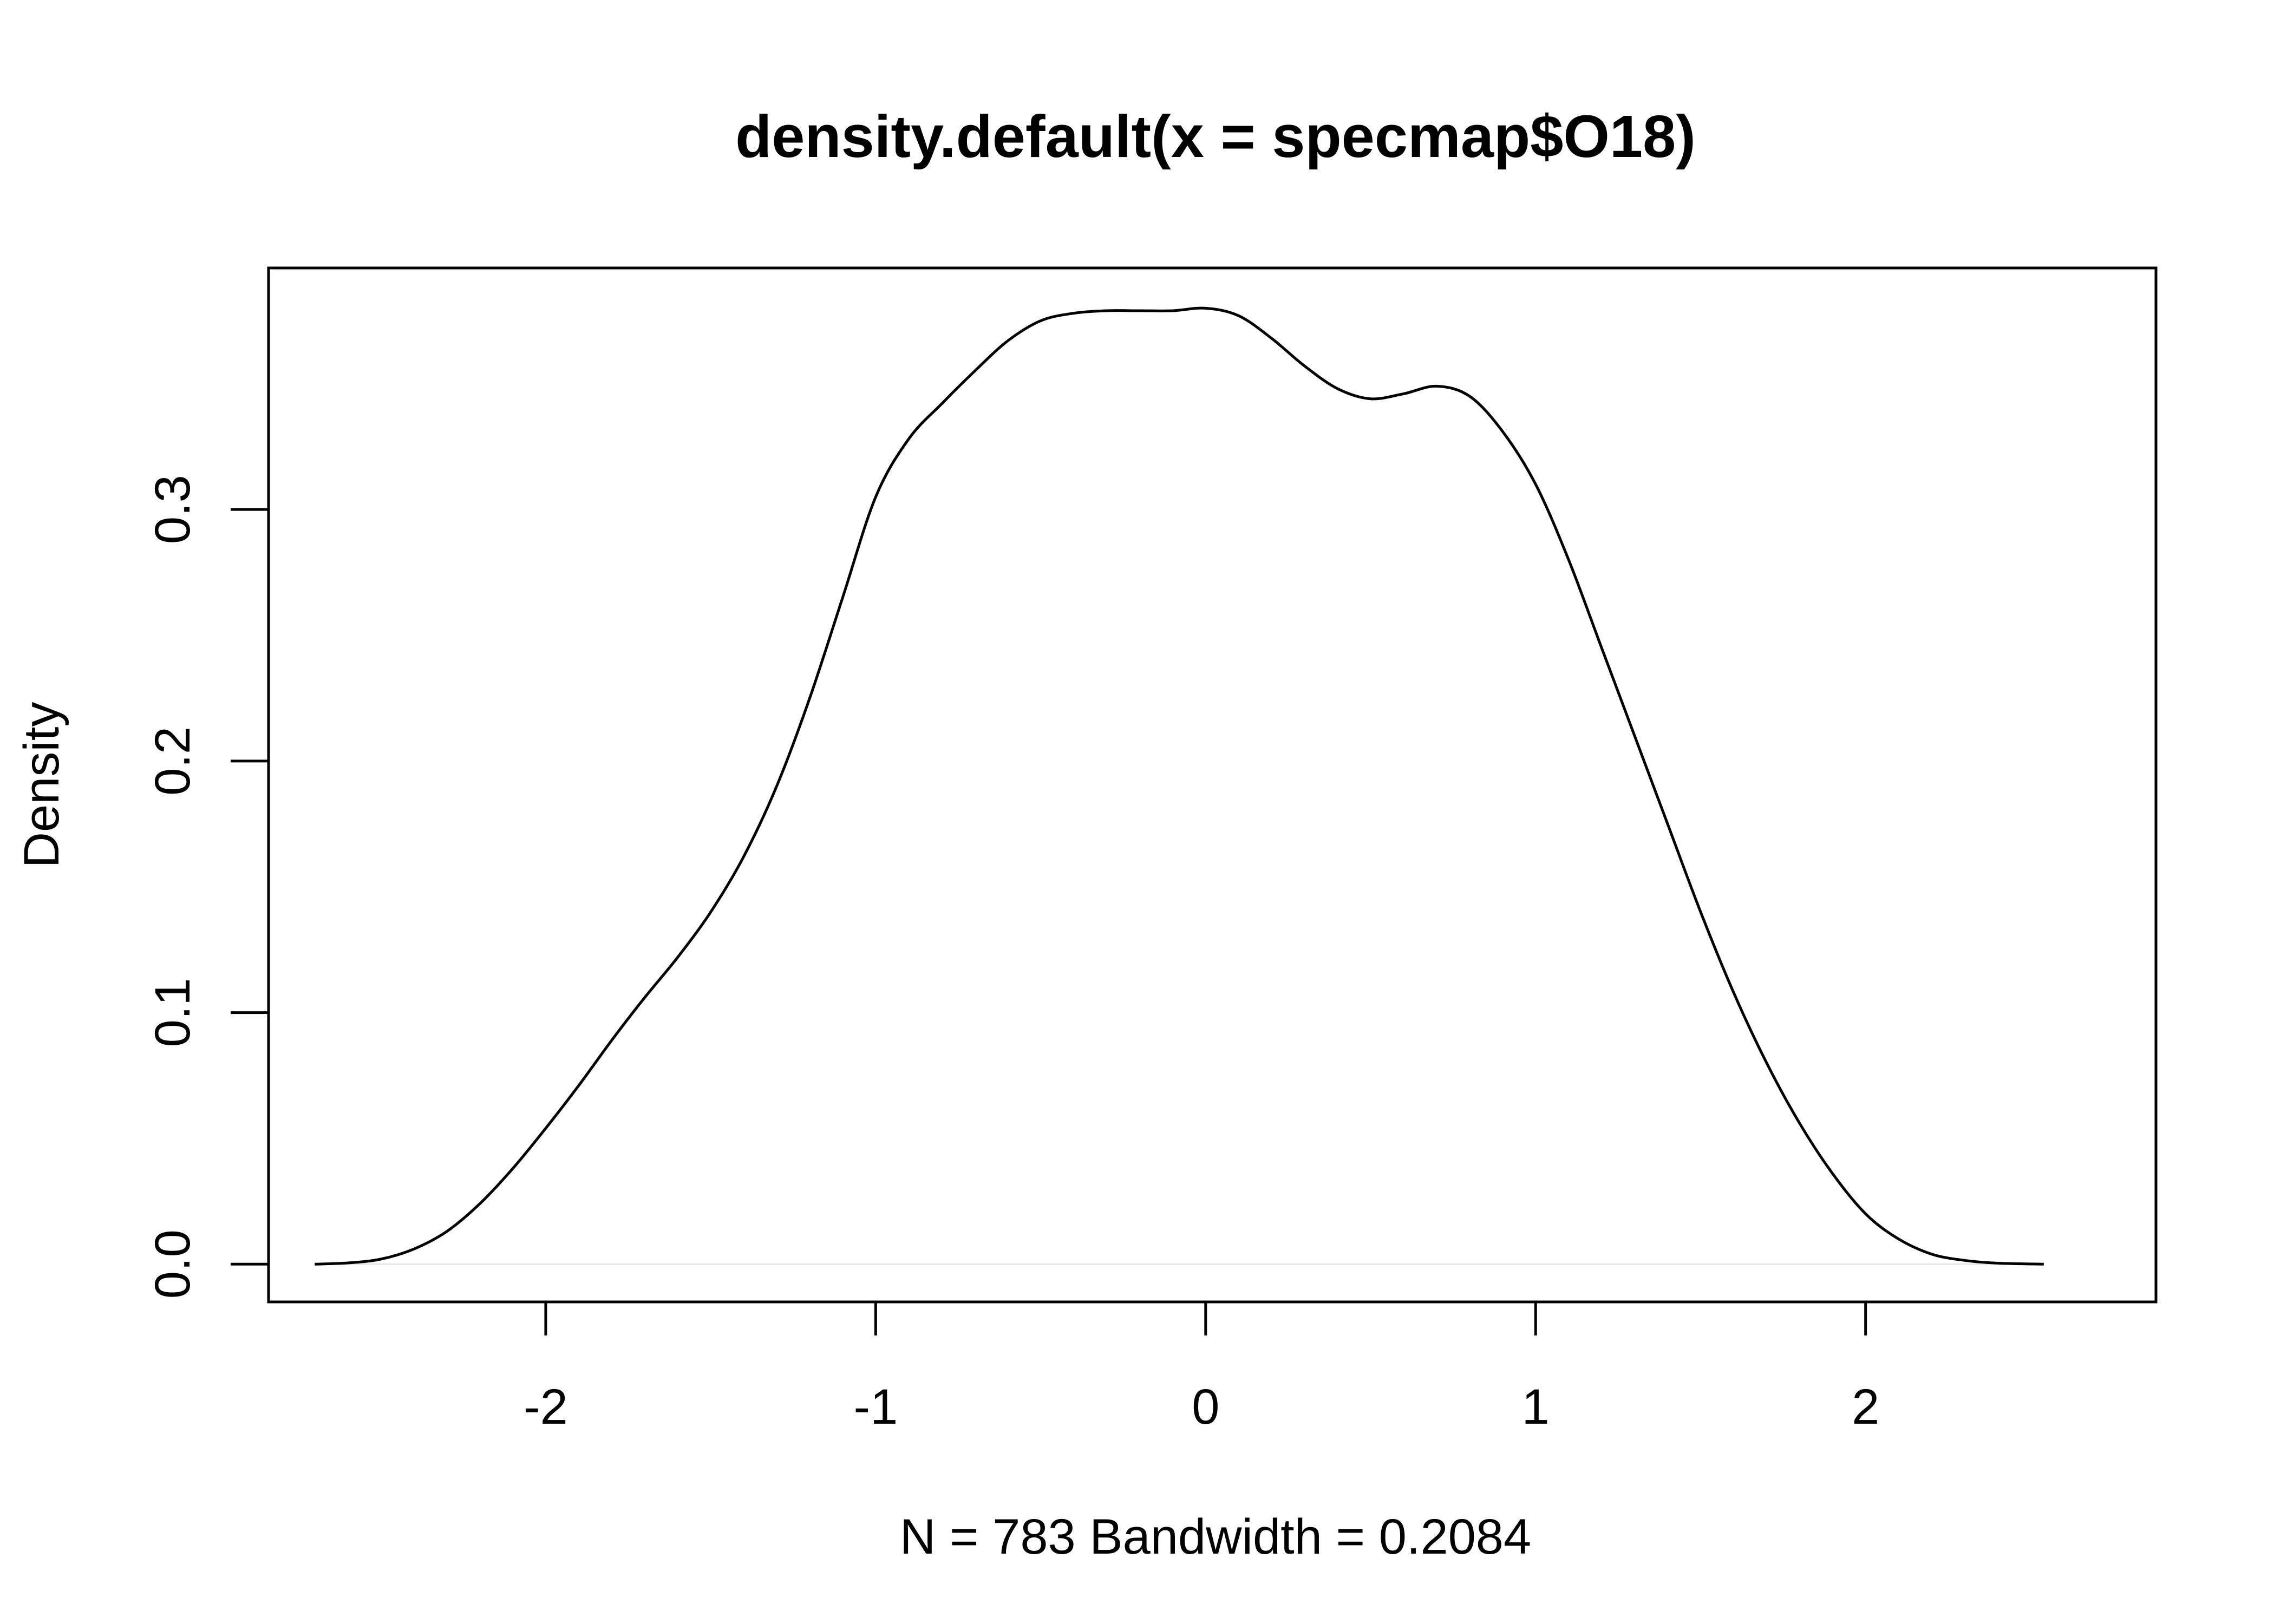 The height and width of the screenshot is (1624, 2274). I want to click on x-axis: -2 -1 0 1 2, so click(1202, 1367).